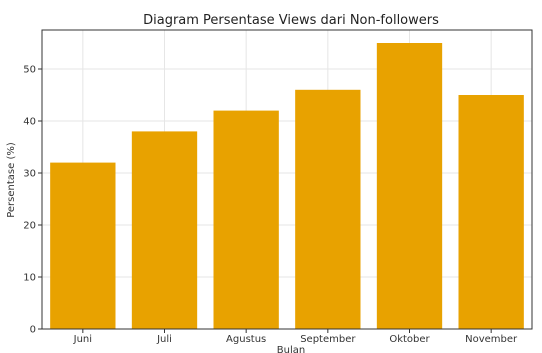 The image size is (542, 353). What do you see at coordinates (164, 230) in the screenshot?
I see `bar-juli` at bounding box center [164, 230].